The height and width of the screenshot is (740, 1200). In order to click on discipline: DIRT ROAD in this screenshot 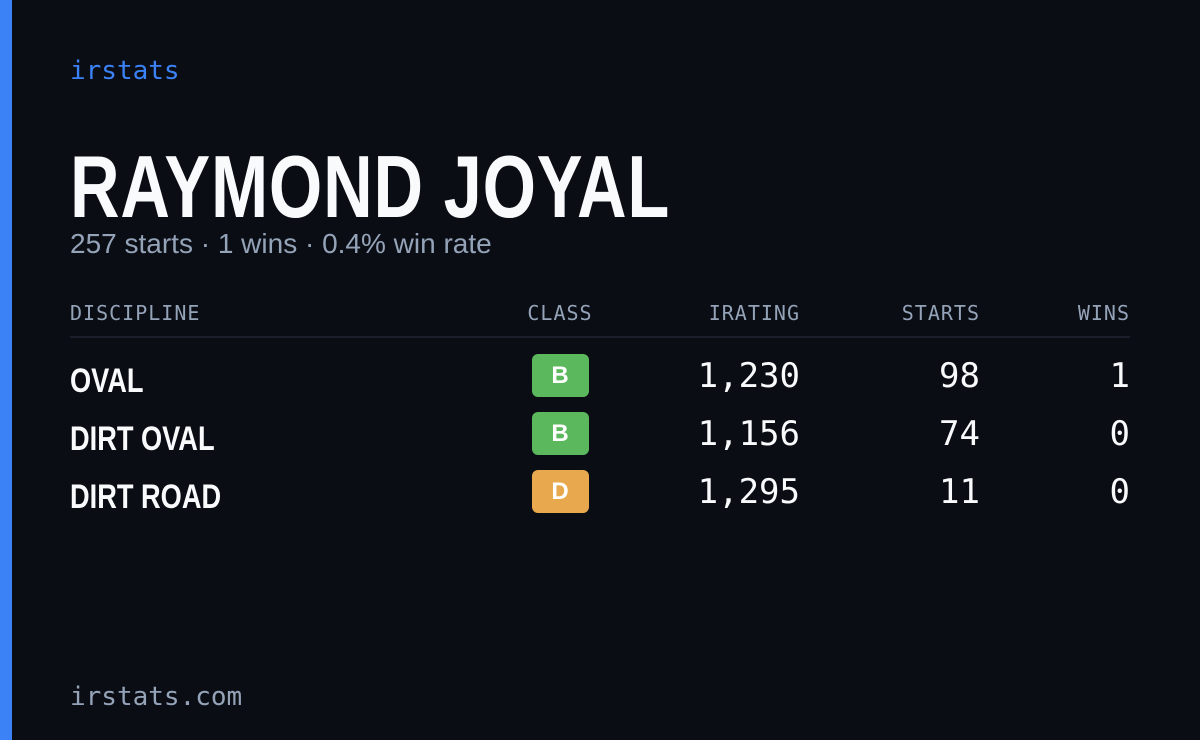, I will do `click(146, 497)`.